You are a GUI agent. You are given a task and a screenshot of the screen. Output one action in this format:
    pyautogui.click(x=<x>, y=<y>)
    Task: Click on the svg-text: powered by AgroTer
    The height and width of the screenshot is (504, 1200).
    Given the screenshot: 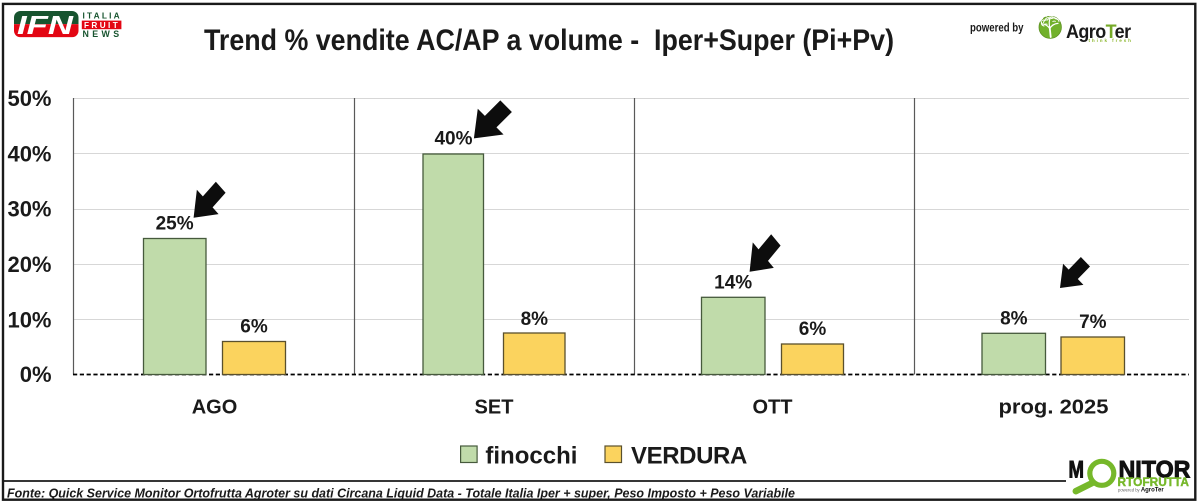 What is the action you would take?
    pyautogui.click(x=1141, y=491)
    